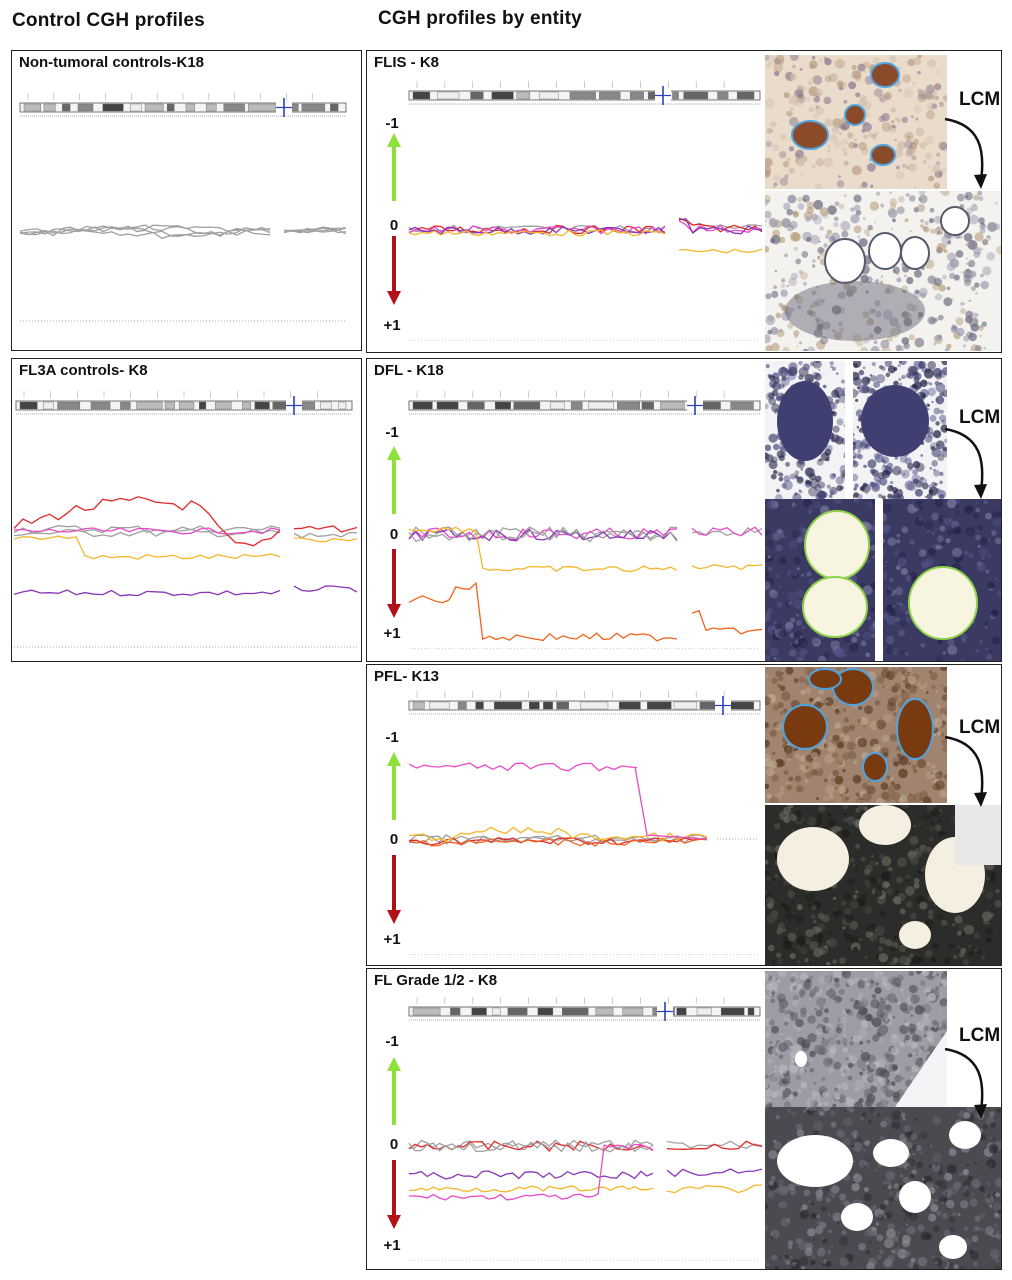 The image size is (1012, 1280). Describe the element at coordinates (112, 62) in the screenshot. I see `panel-title: Non-tumoral controls-K18` at that location.